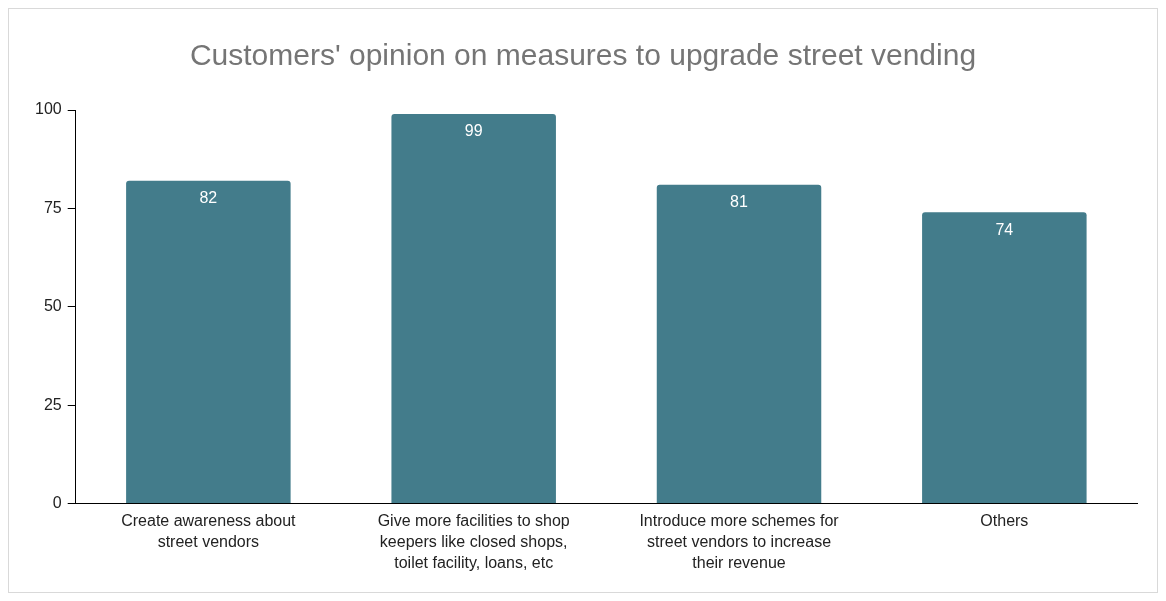 This screenshot has height=601, width=1166. I want to click on data-label: 82, so click(208, 198).